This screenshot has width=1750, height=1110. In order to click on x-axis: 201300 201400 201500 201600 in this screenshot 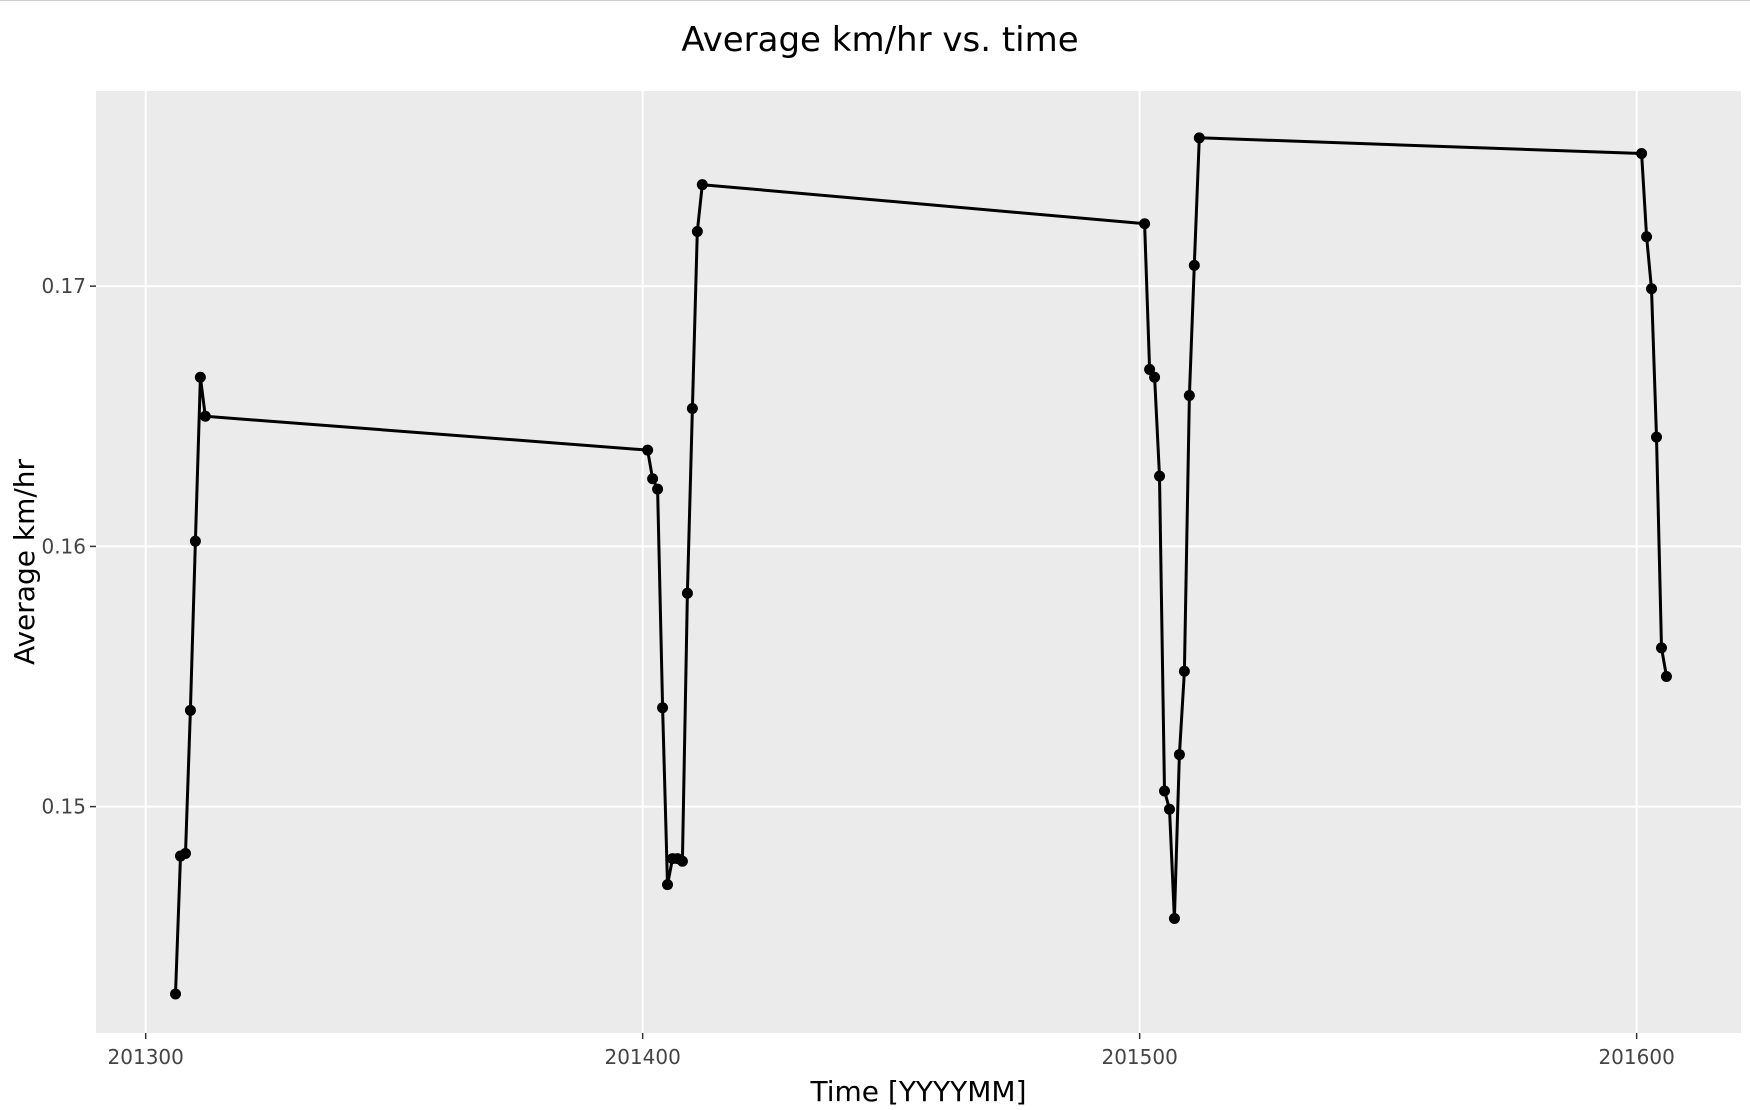, I will do `click(891, 1051)`.